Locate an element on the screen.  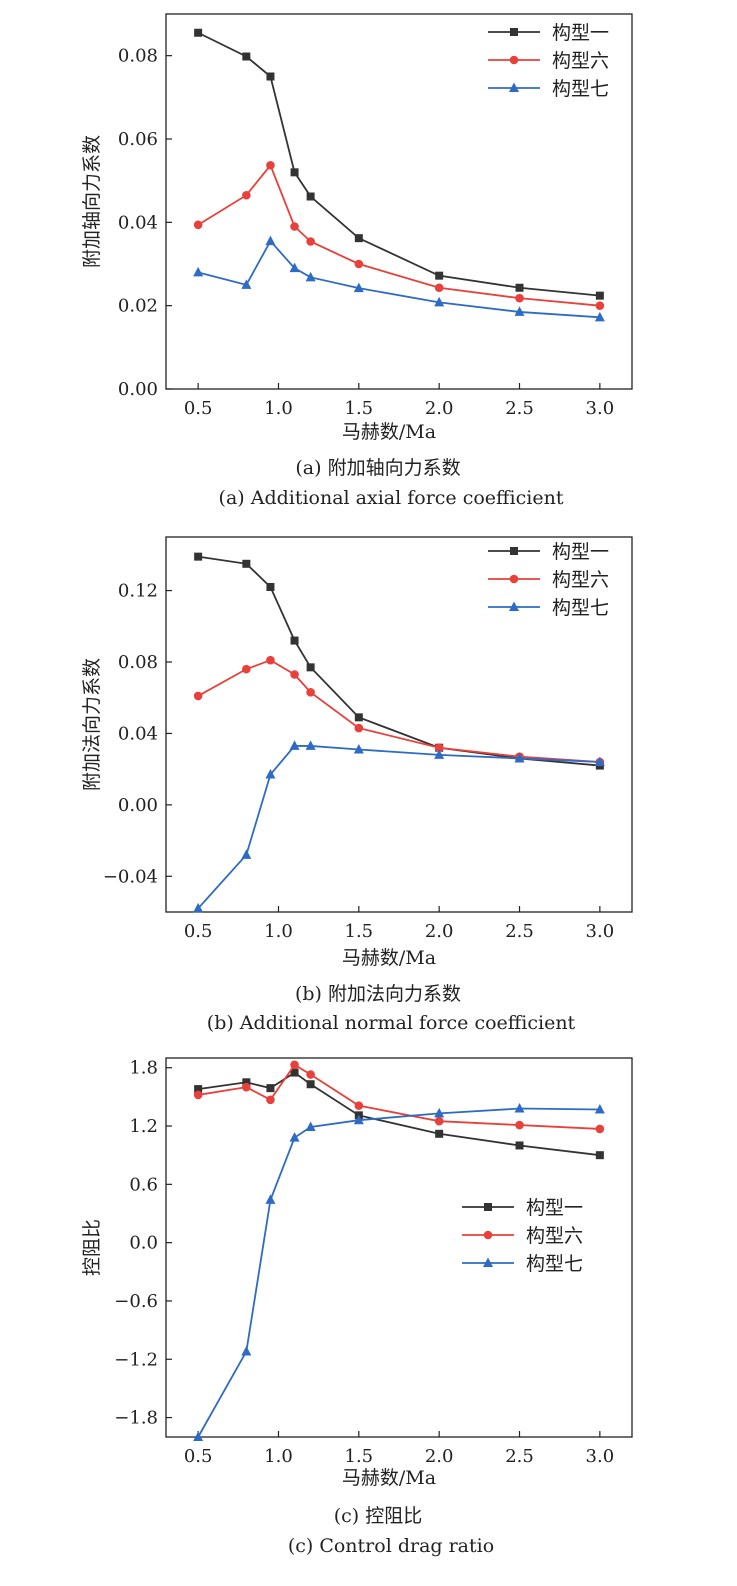
y-tick-label: 0.12 is located at coordinates (138, 591).